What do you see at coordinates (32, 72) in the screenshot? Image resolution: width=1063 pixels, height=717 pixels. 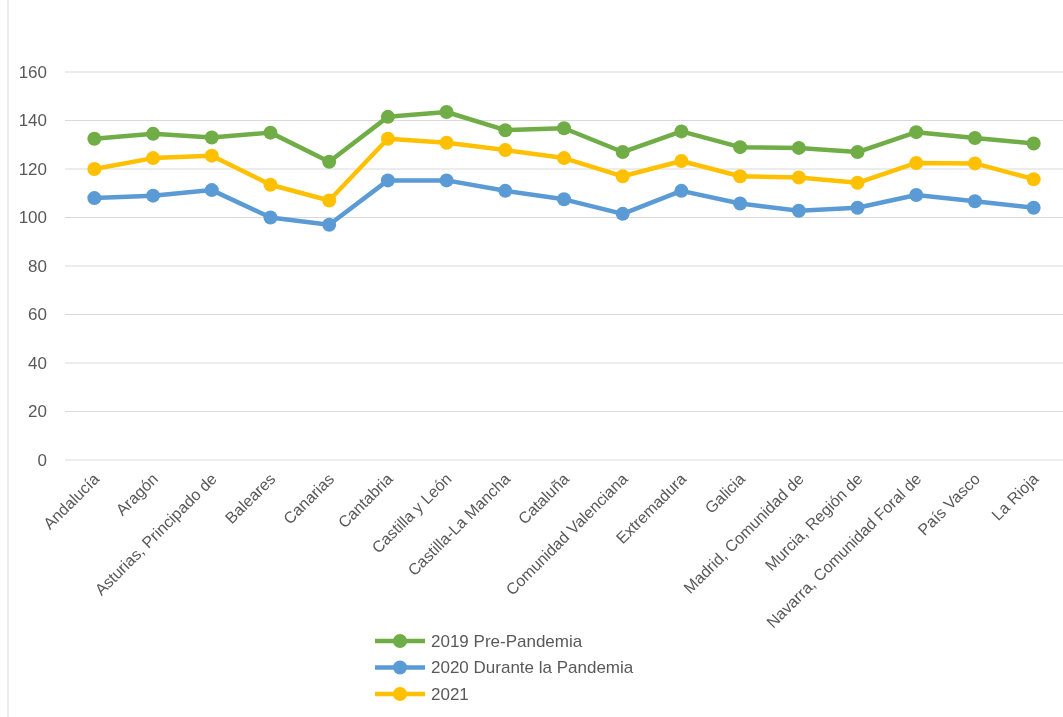 I see `y-tick-label: 160` at bounding box center [32, 72].